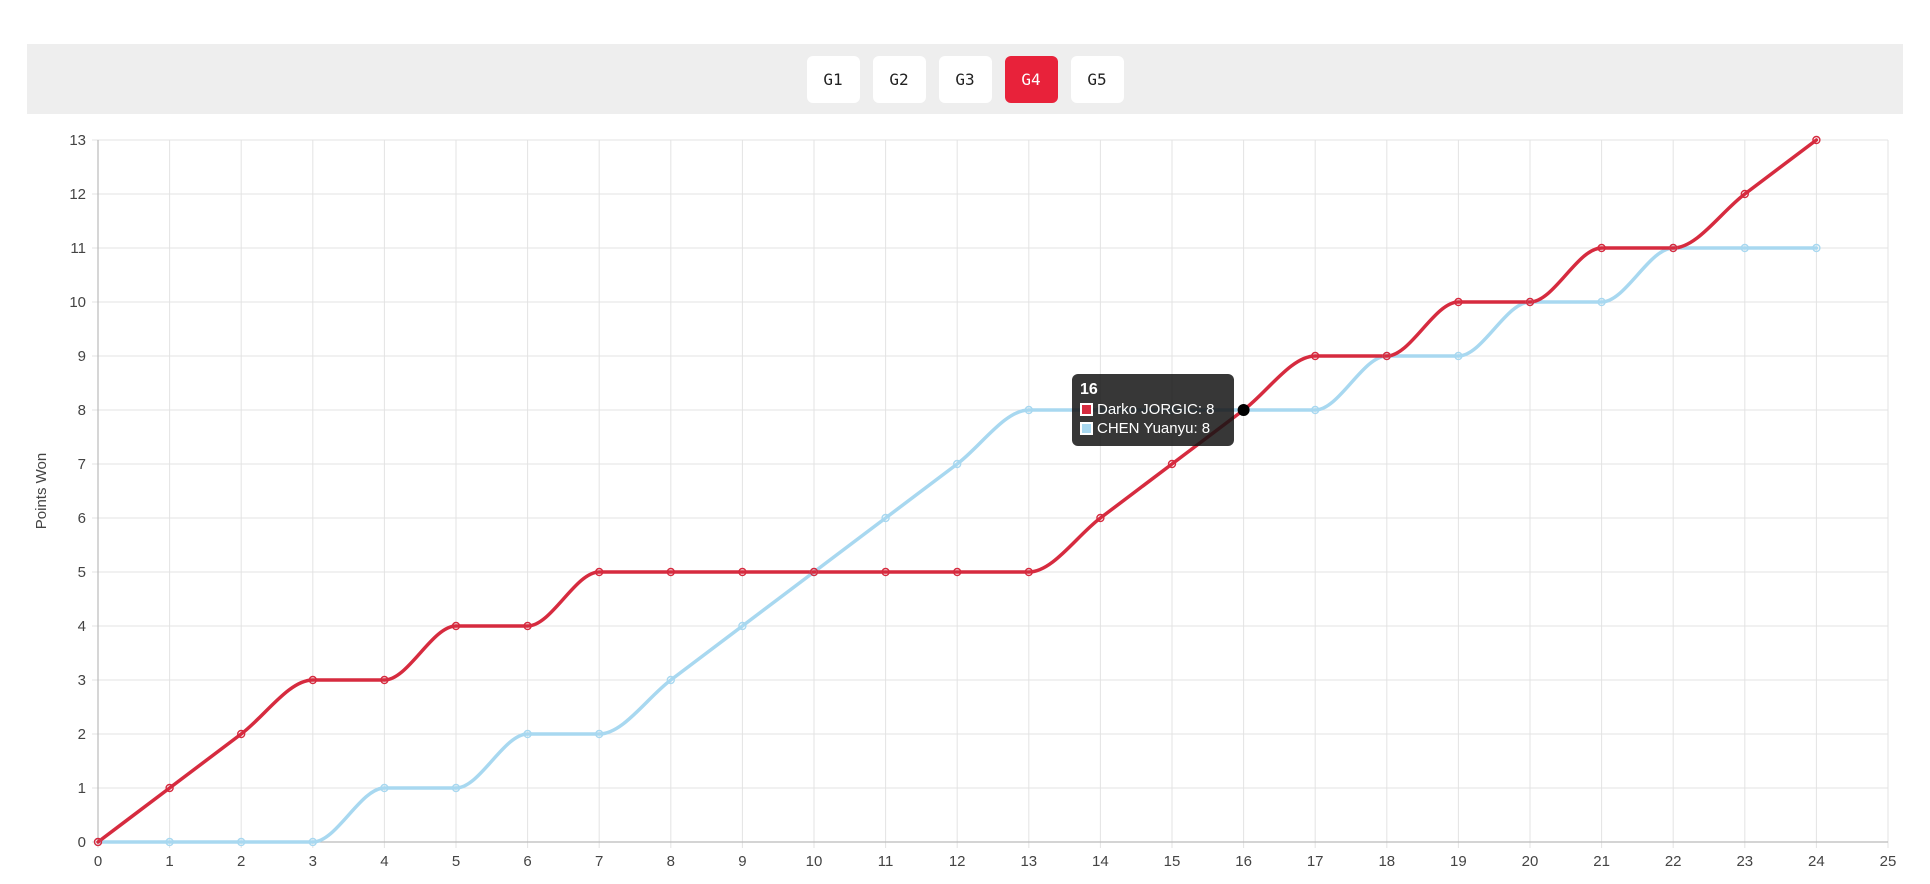  What do you see at coordinates (82, 464) in the screenshot?
I see `y-tick-label: 7` at bounding box center [82, 464].